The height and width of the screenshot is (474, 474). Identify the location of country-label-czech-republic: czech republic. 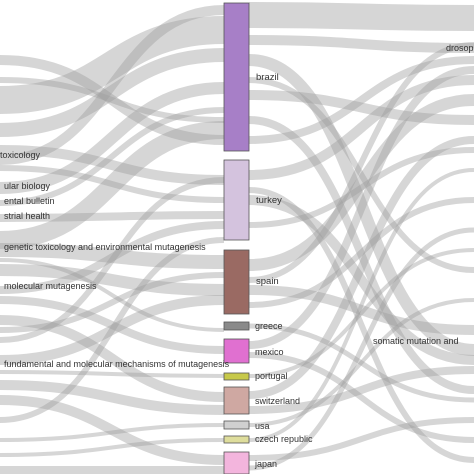
(284, 439).